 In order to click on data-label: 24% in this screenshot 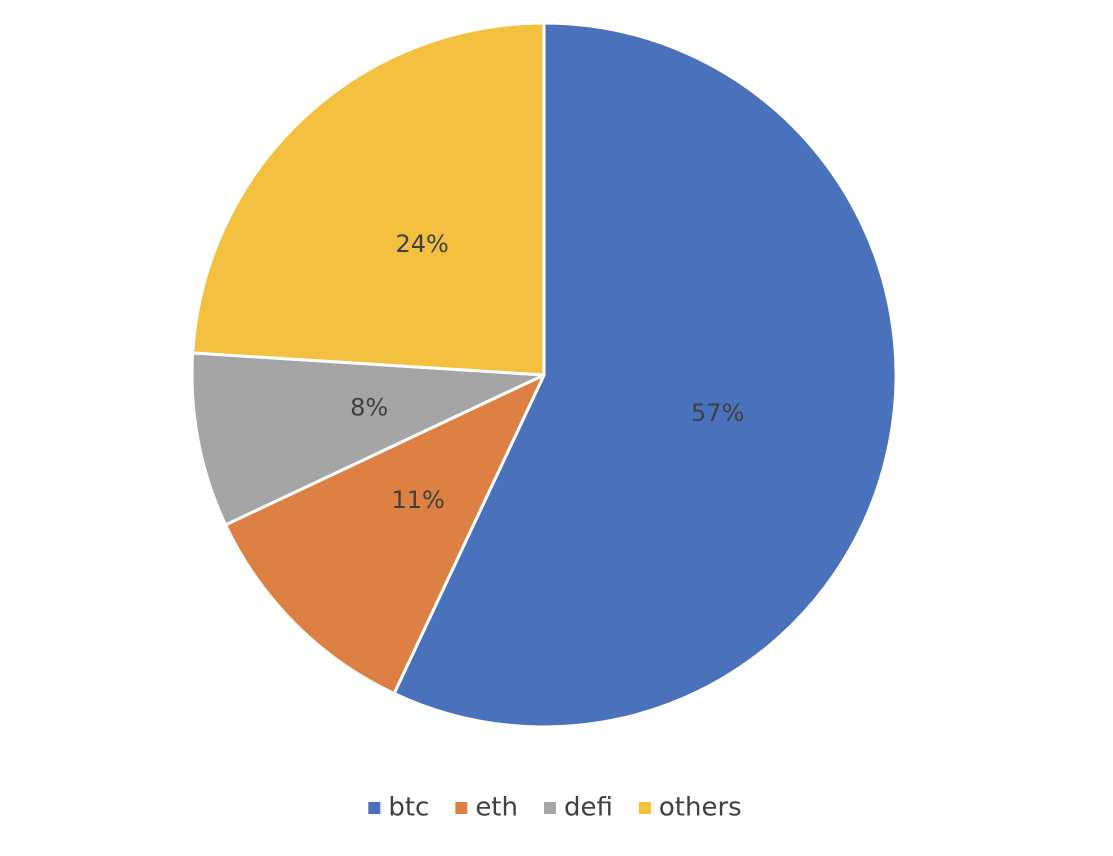, I will do `click(421, 244)`.